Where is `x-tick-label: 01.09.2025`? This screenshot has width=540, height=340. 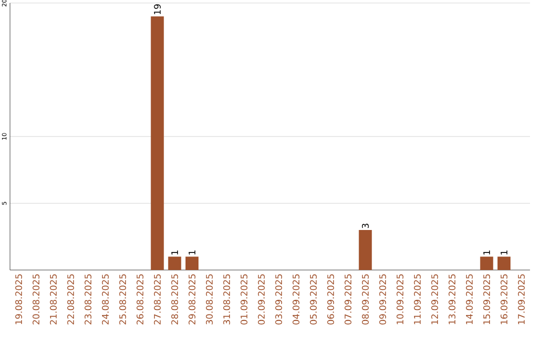 x-tick-label: 01.09.2025 is located at coordinates (244, 299).